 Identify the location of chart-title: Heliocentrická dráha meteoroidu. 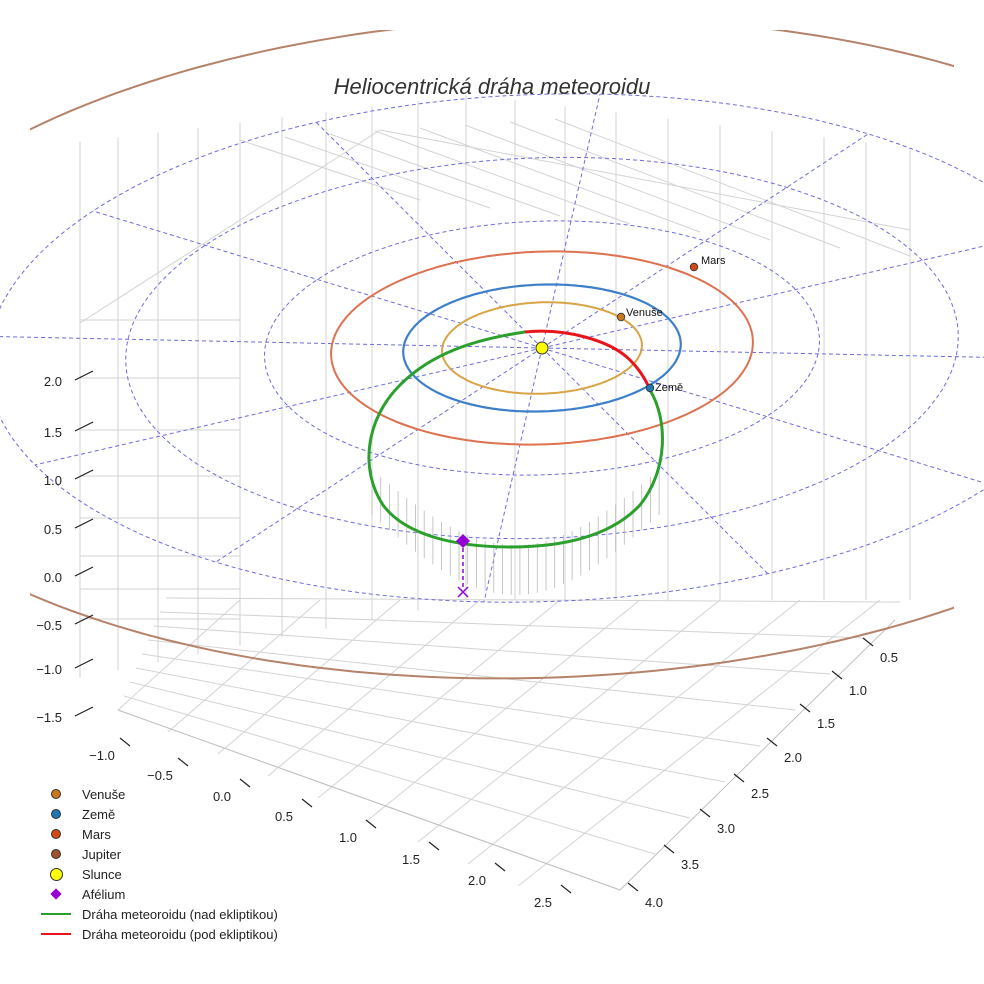
(492, 86).